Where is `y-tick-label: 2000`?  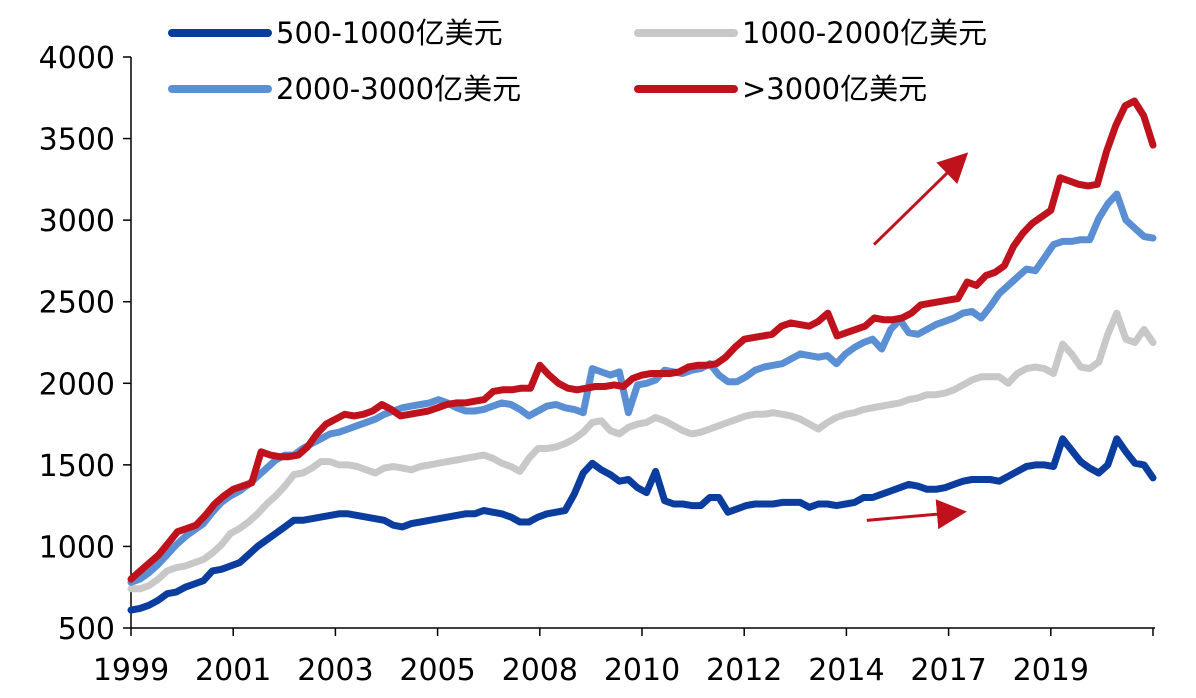
y-tick-label: 2000 is located at coordinates (77, 384).